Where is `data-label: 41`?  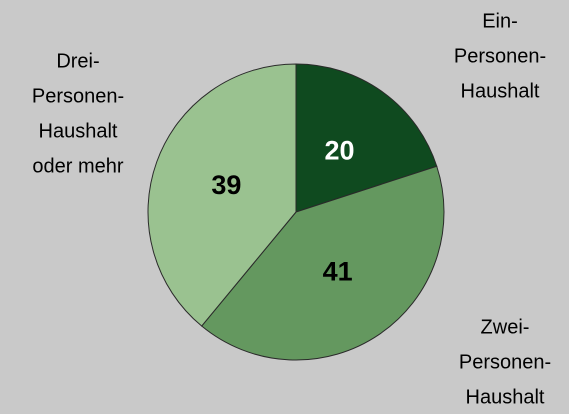
data-label: 41 is located at coordinates (338, 271).